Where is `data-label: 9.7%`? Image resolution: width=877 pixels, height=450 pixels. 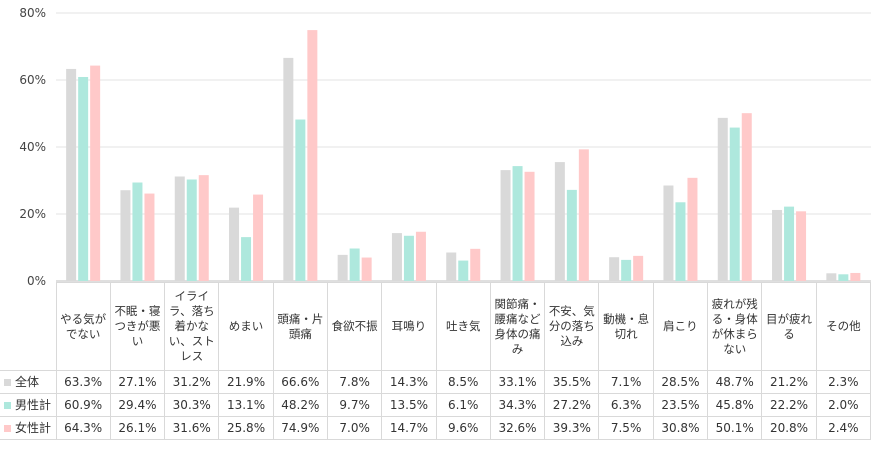
data-label: 9.7% is located at coordinates (354, 405).